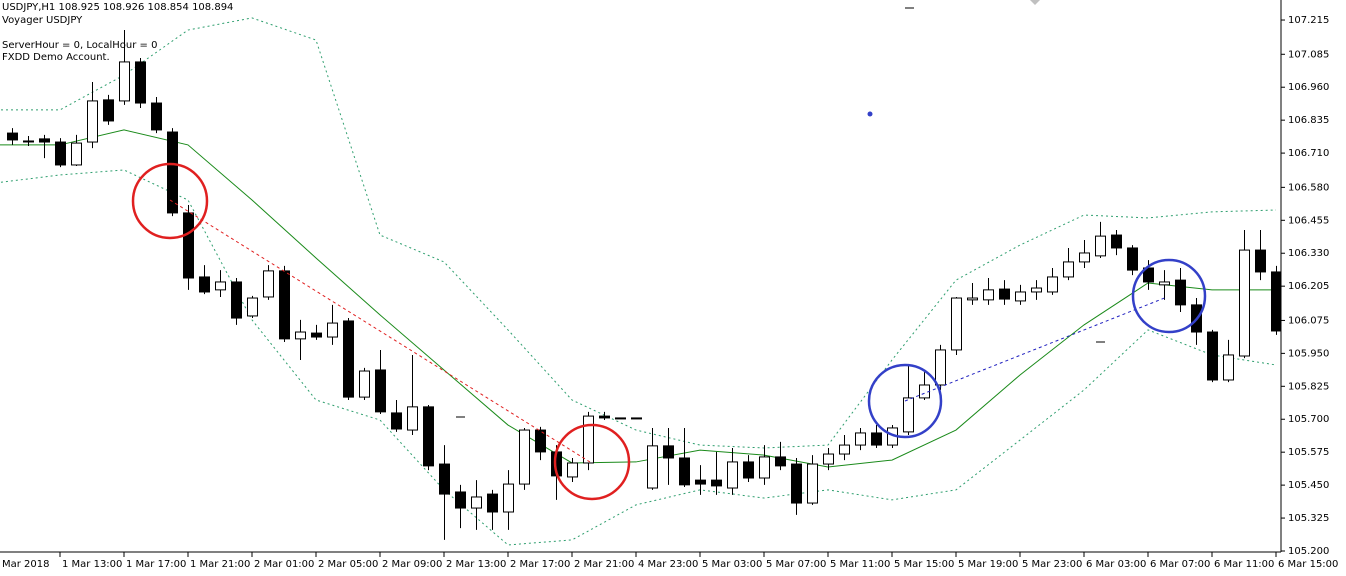 The height and width of the screenshot is (576, 1346). Describe the element at coordinates (1035, 2) in the screenshot. I see `marker-diamond` at that location.